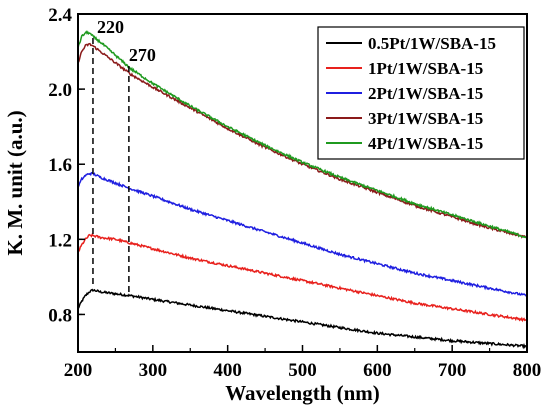 The image size is (550, 410). What do you see at coordinates (425, 68) in the screenshot?
I see `legend-label: 1Pt/1W/SBA-15` at bounding box center [425, 68].